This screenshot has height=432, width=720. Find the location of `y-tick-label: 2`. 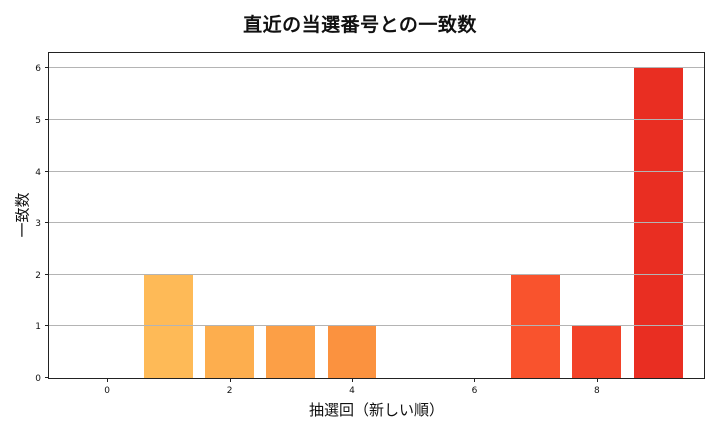

y-tick-label: 2 is located at coordinates (38, 275).